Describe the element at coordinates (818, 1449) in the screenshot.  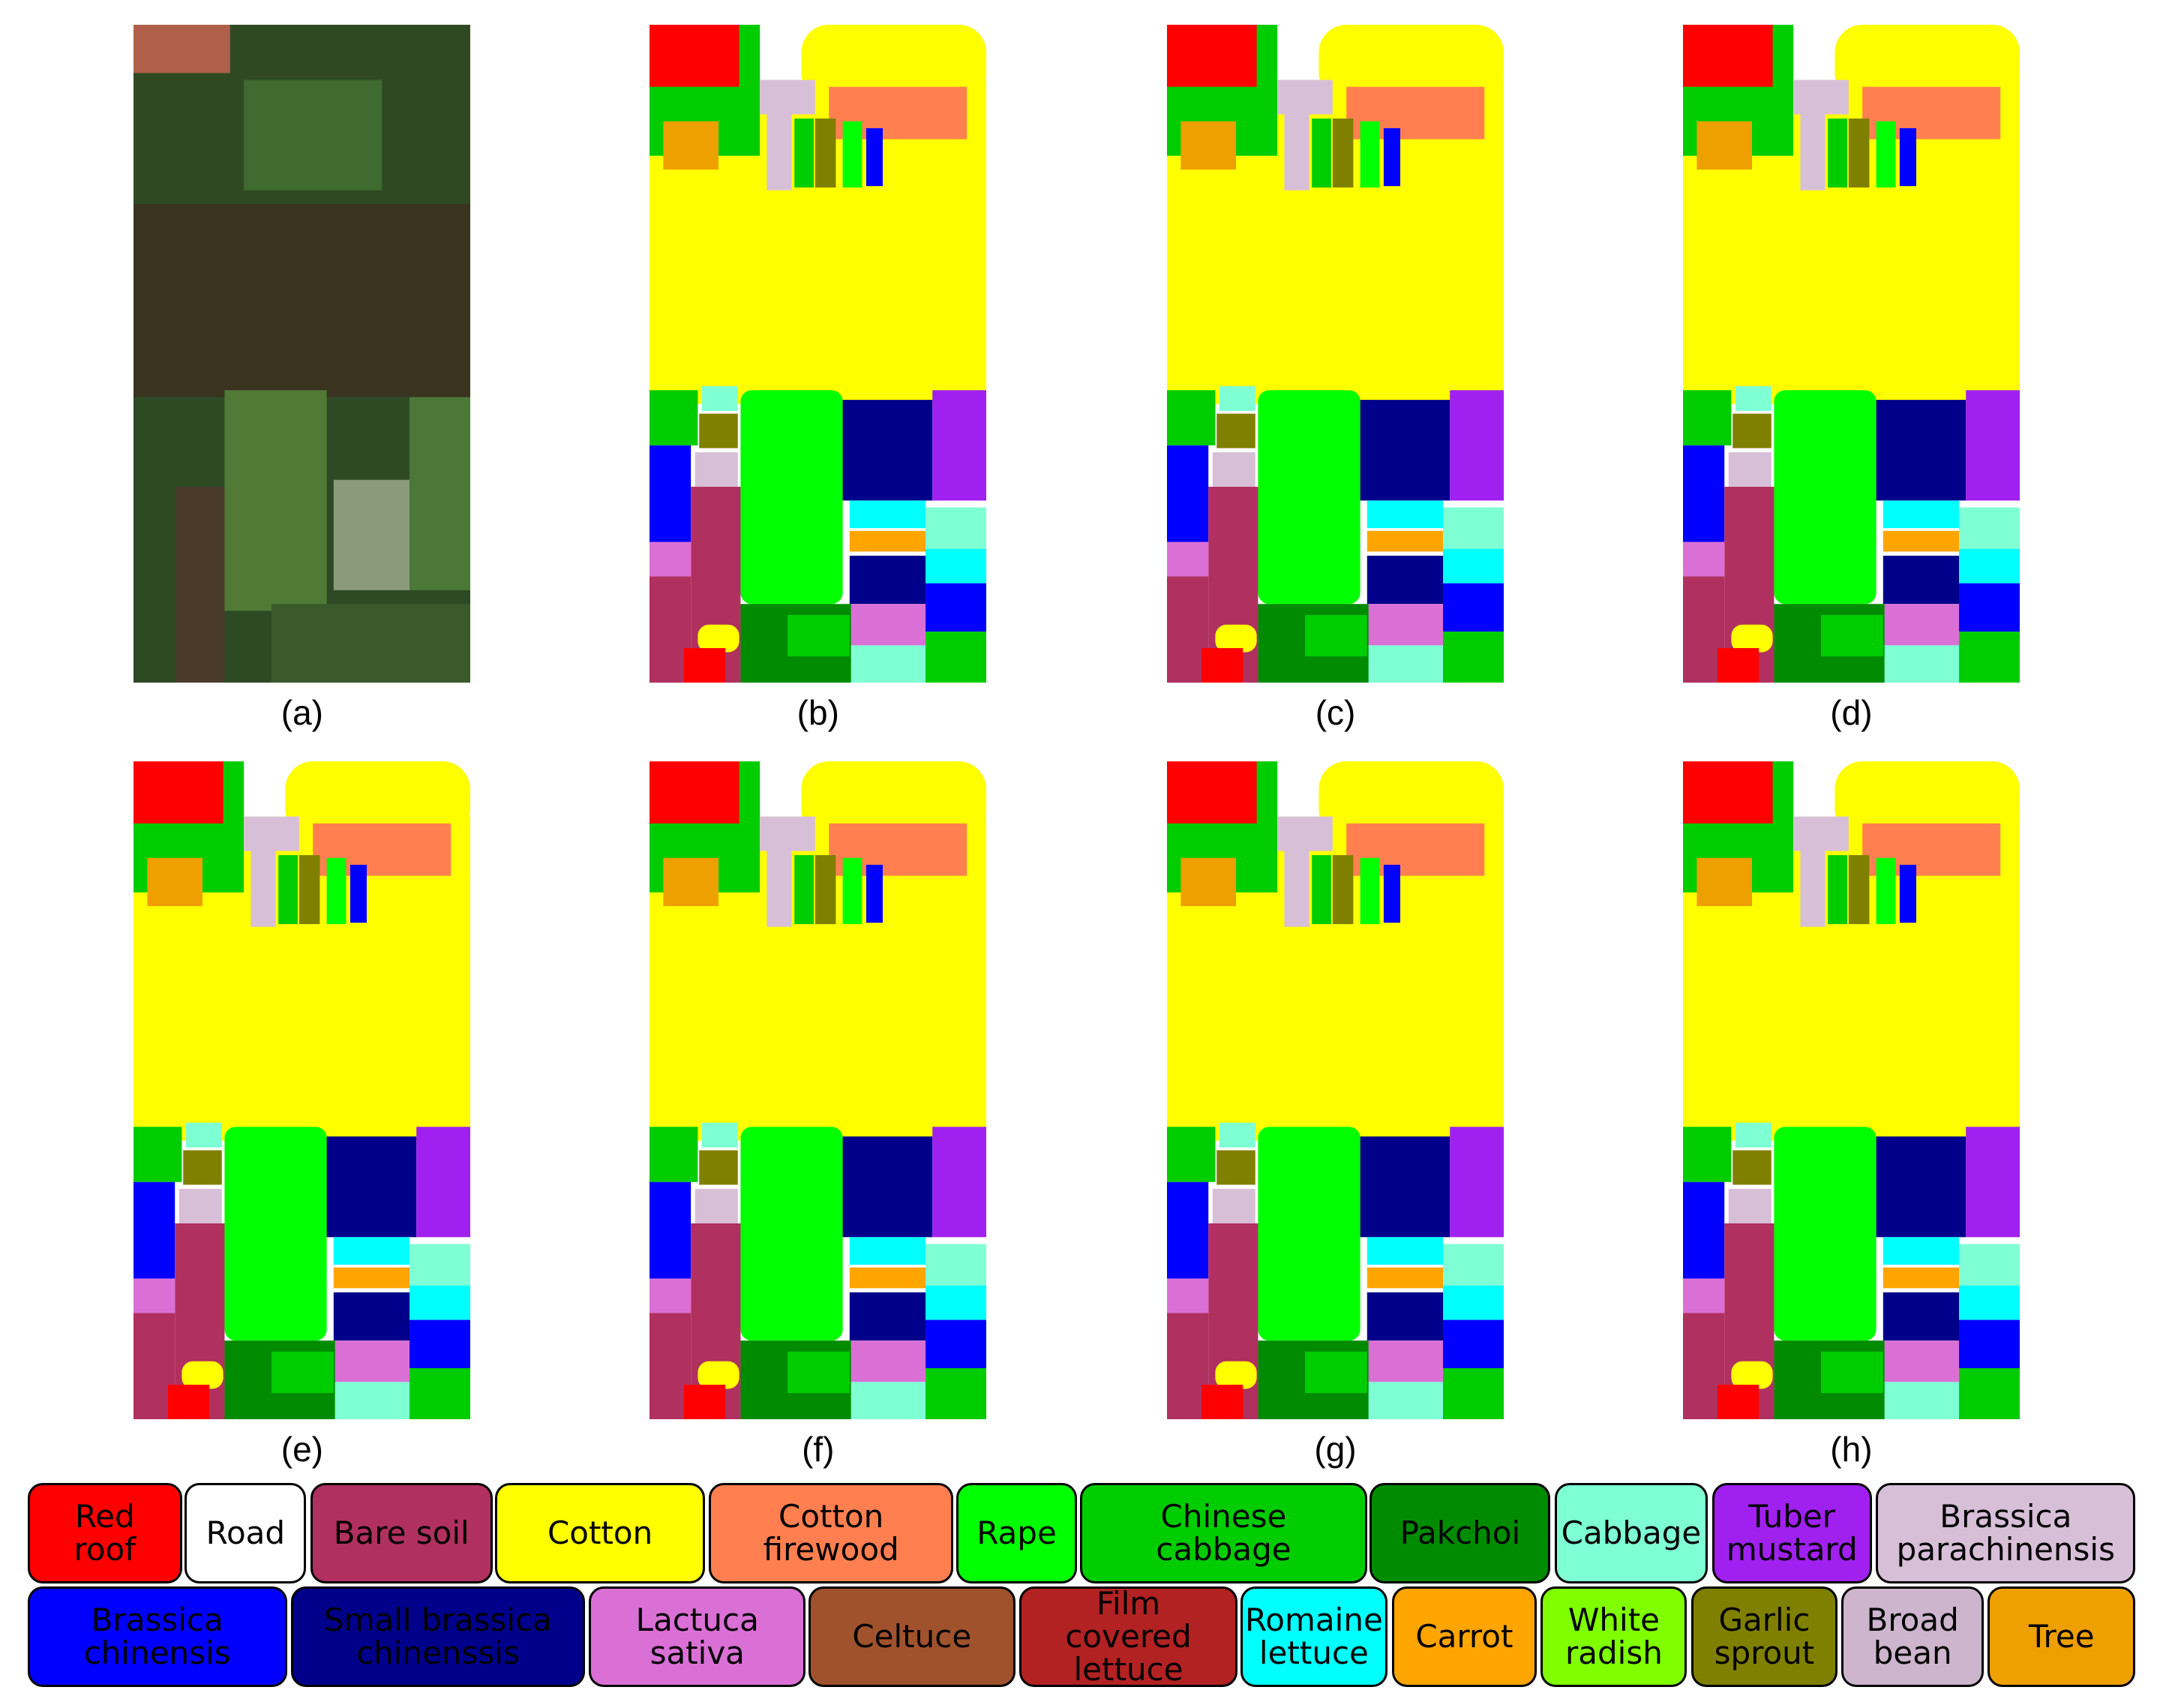
I see `panel-caption: (f)` at that location.